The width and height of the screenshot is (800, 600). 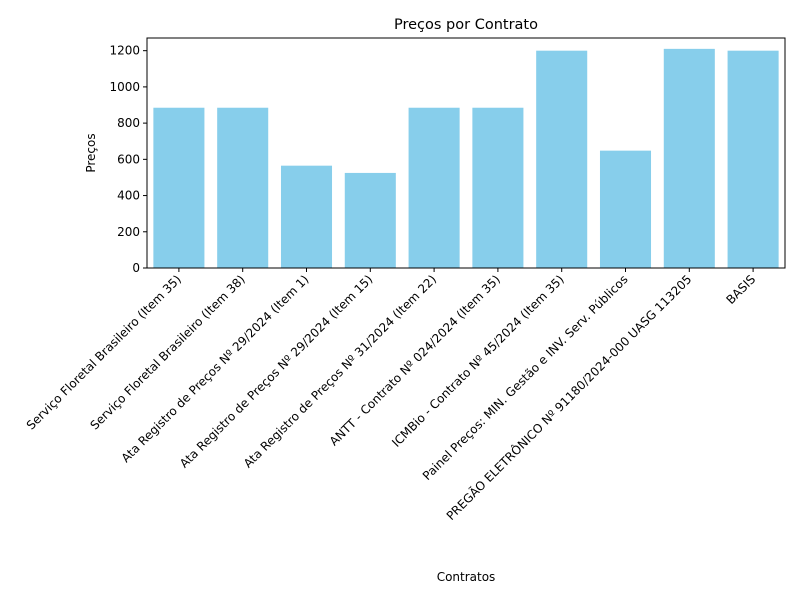 I want to click on y-tick-label: 800, so click(x=128, y=123).